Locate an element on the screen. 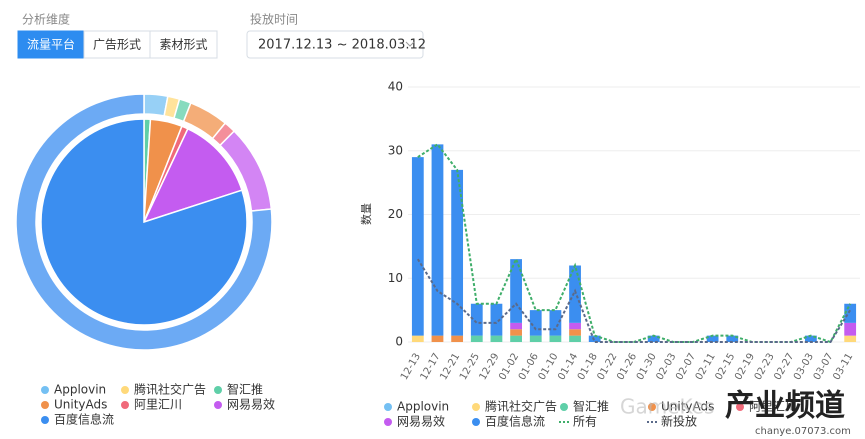 This screenshot has height=439, width=865. watermark: 产业频道 is located at coordinates (785, 406).